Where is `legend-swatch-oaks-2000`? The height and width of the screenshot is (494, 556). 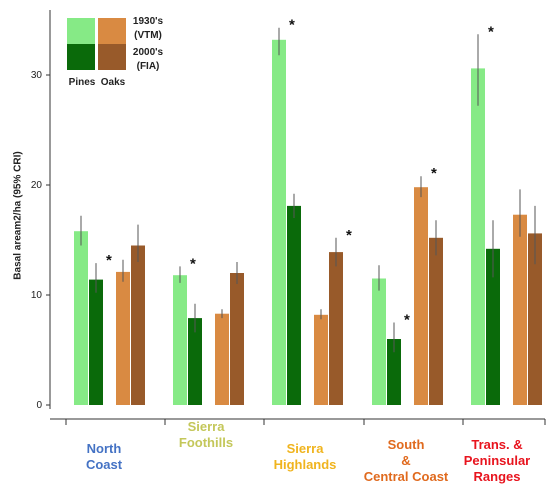
legend-swatch-oaks-2000 is located at coordinates (112, 57).